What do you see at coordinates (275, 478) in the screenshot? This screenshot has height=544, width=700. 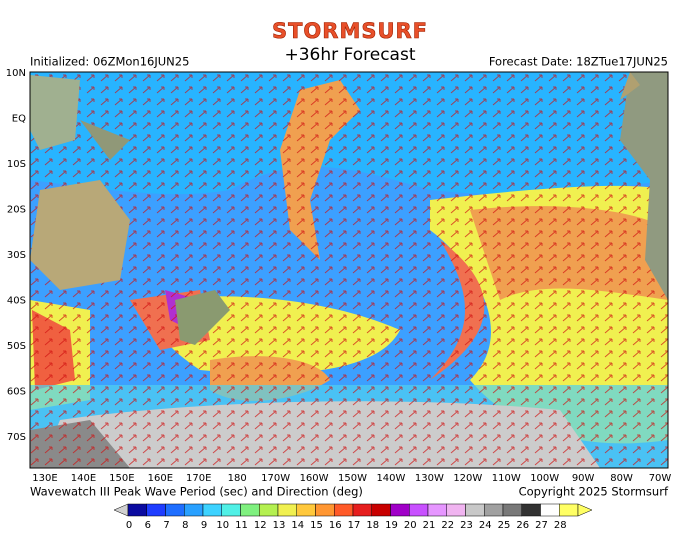 I see `lon-label: 170W` at bounding box center [275, 478].